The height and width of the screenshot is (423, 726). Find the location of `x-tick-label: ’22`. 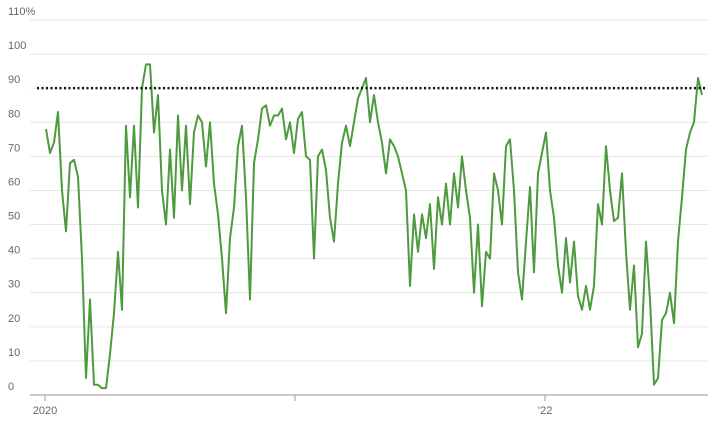

x-tick-label: ’22 is located at coordinates (545, 411).